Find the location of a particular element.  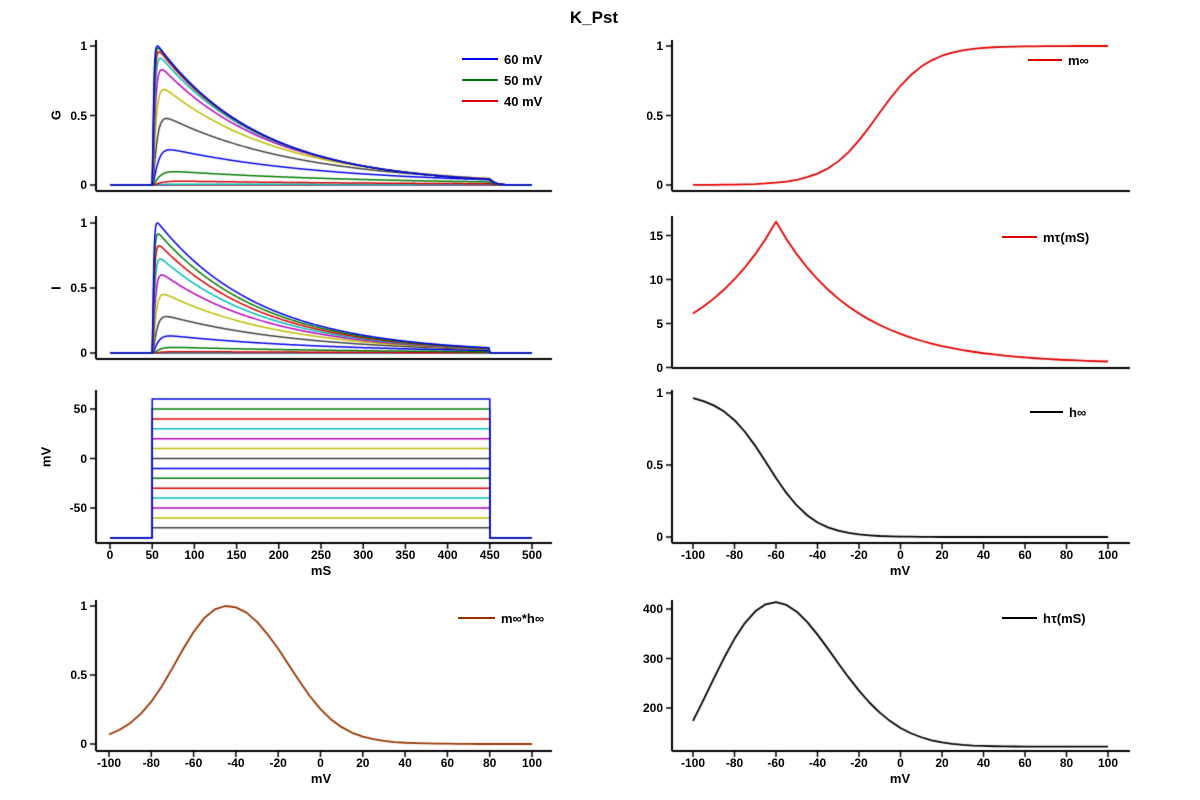

y-tick-label: 300 is located at coordinates (652, 658).